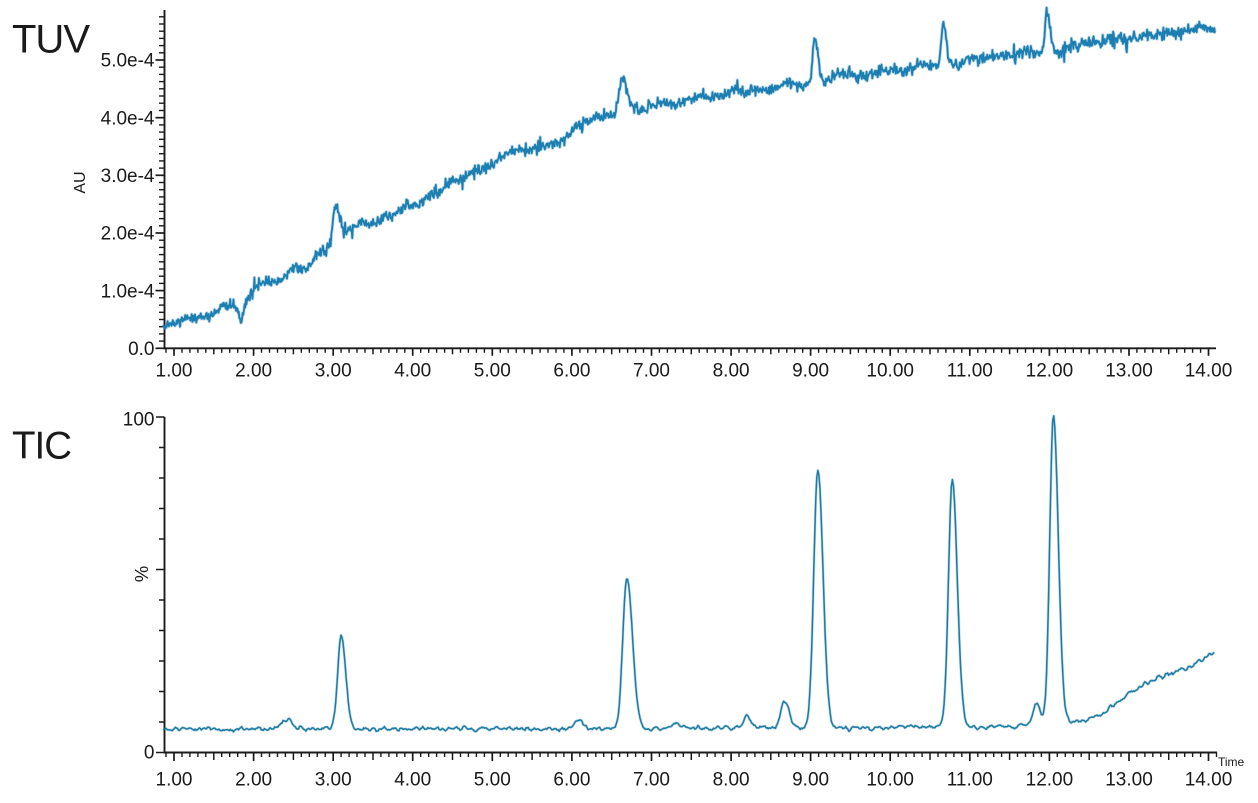 This screenshot has height=803, width=1258. Describe the element at coordinates (1231, 762) in the screenshot. I see `svg-text: Time` at that location.